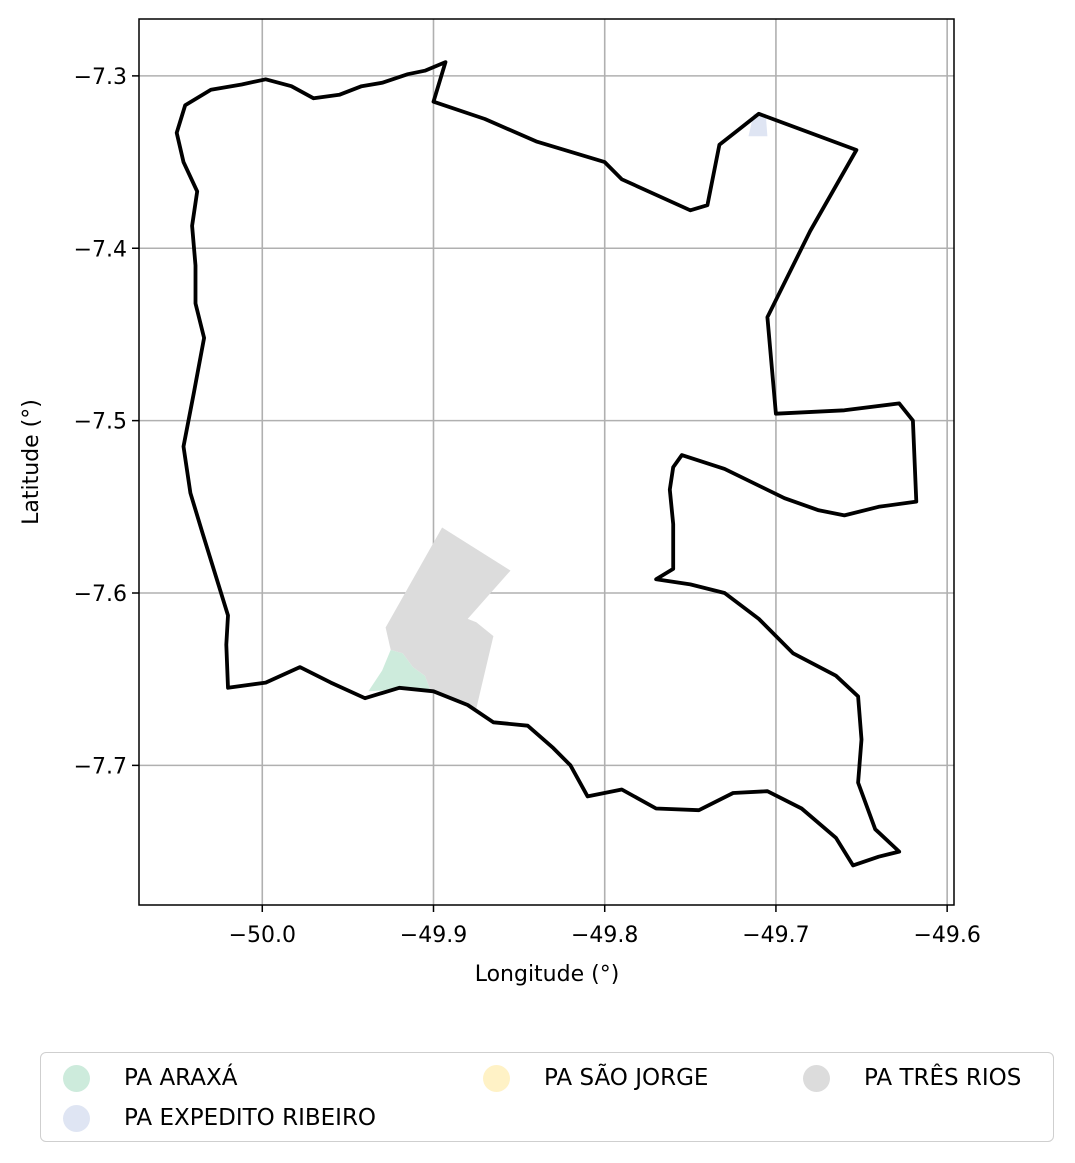 The width and height of the screenshot is (1075, 1163). Describe the element at coordinates (100, 422) in the screenshot. I see `y-tick-label: −7.5` at that location.